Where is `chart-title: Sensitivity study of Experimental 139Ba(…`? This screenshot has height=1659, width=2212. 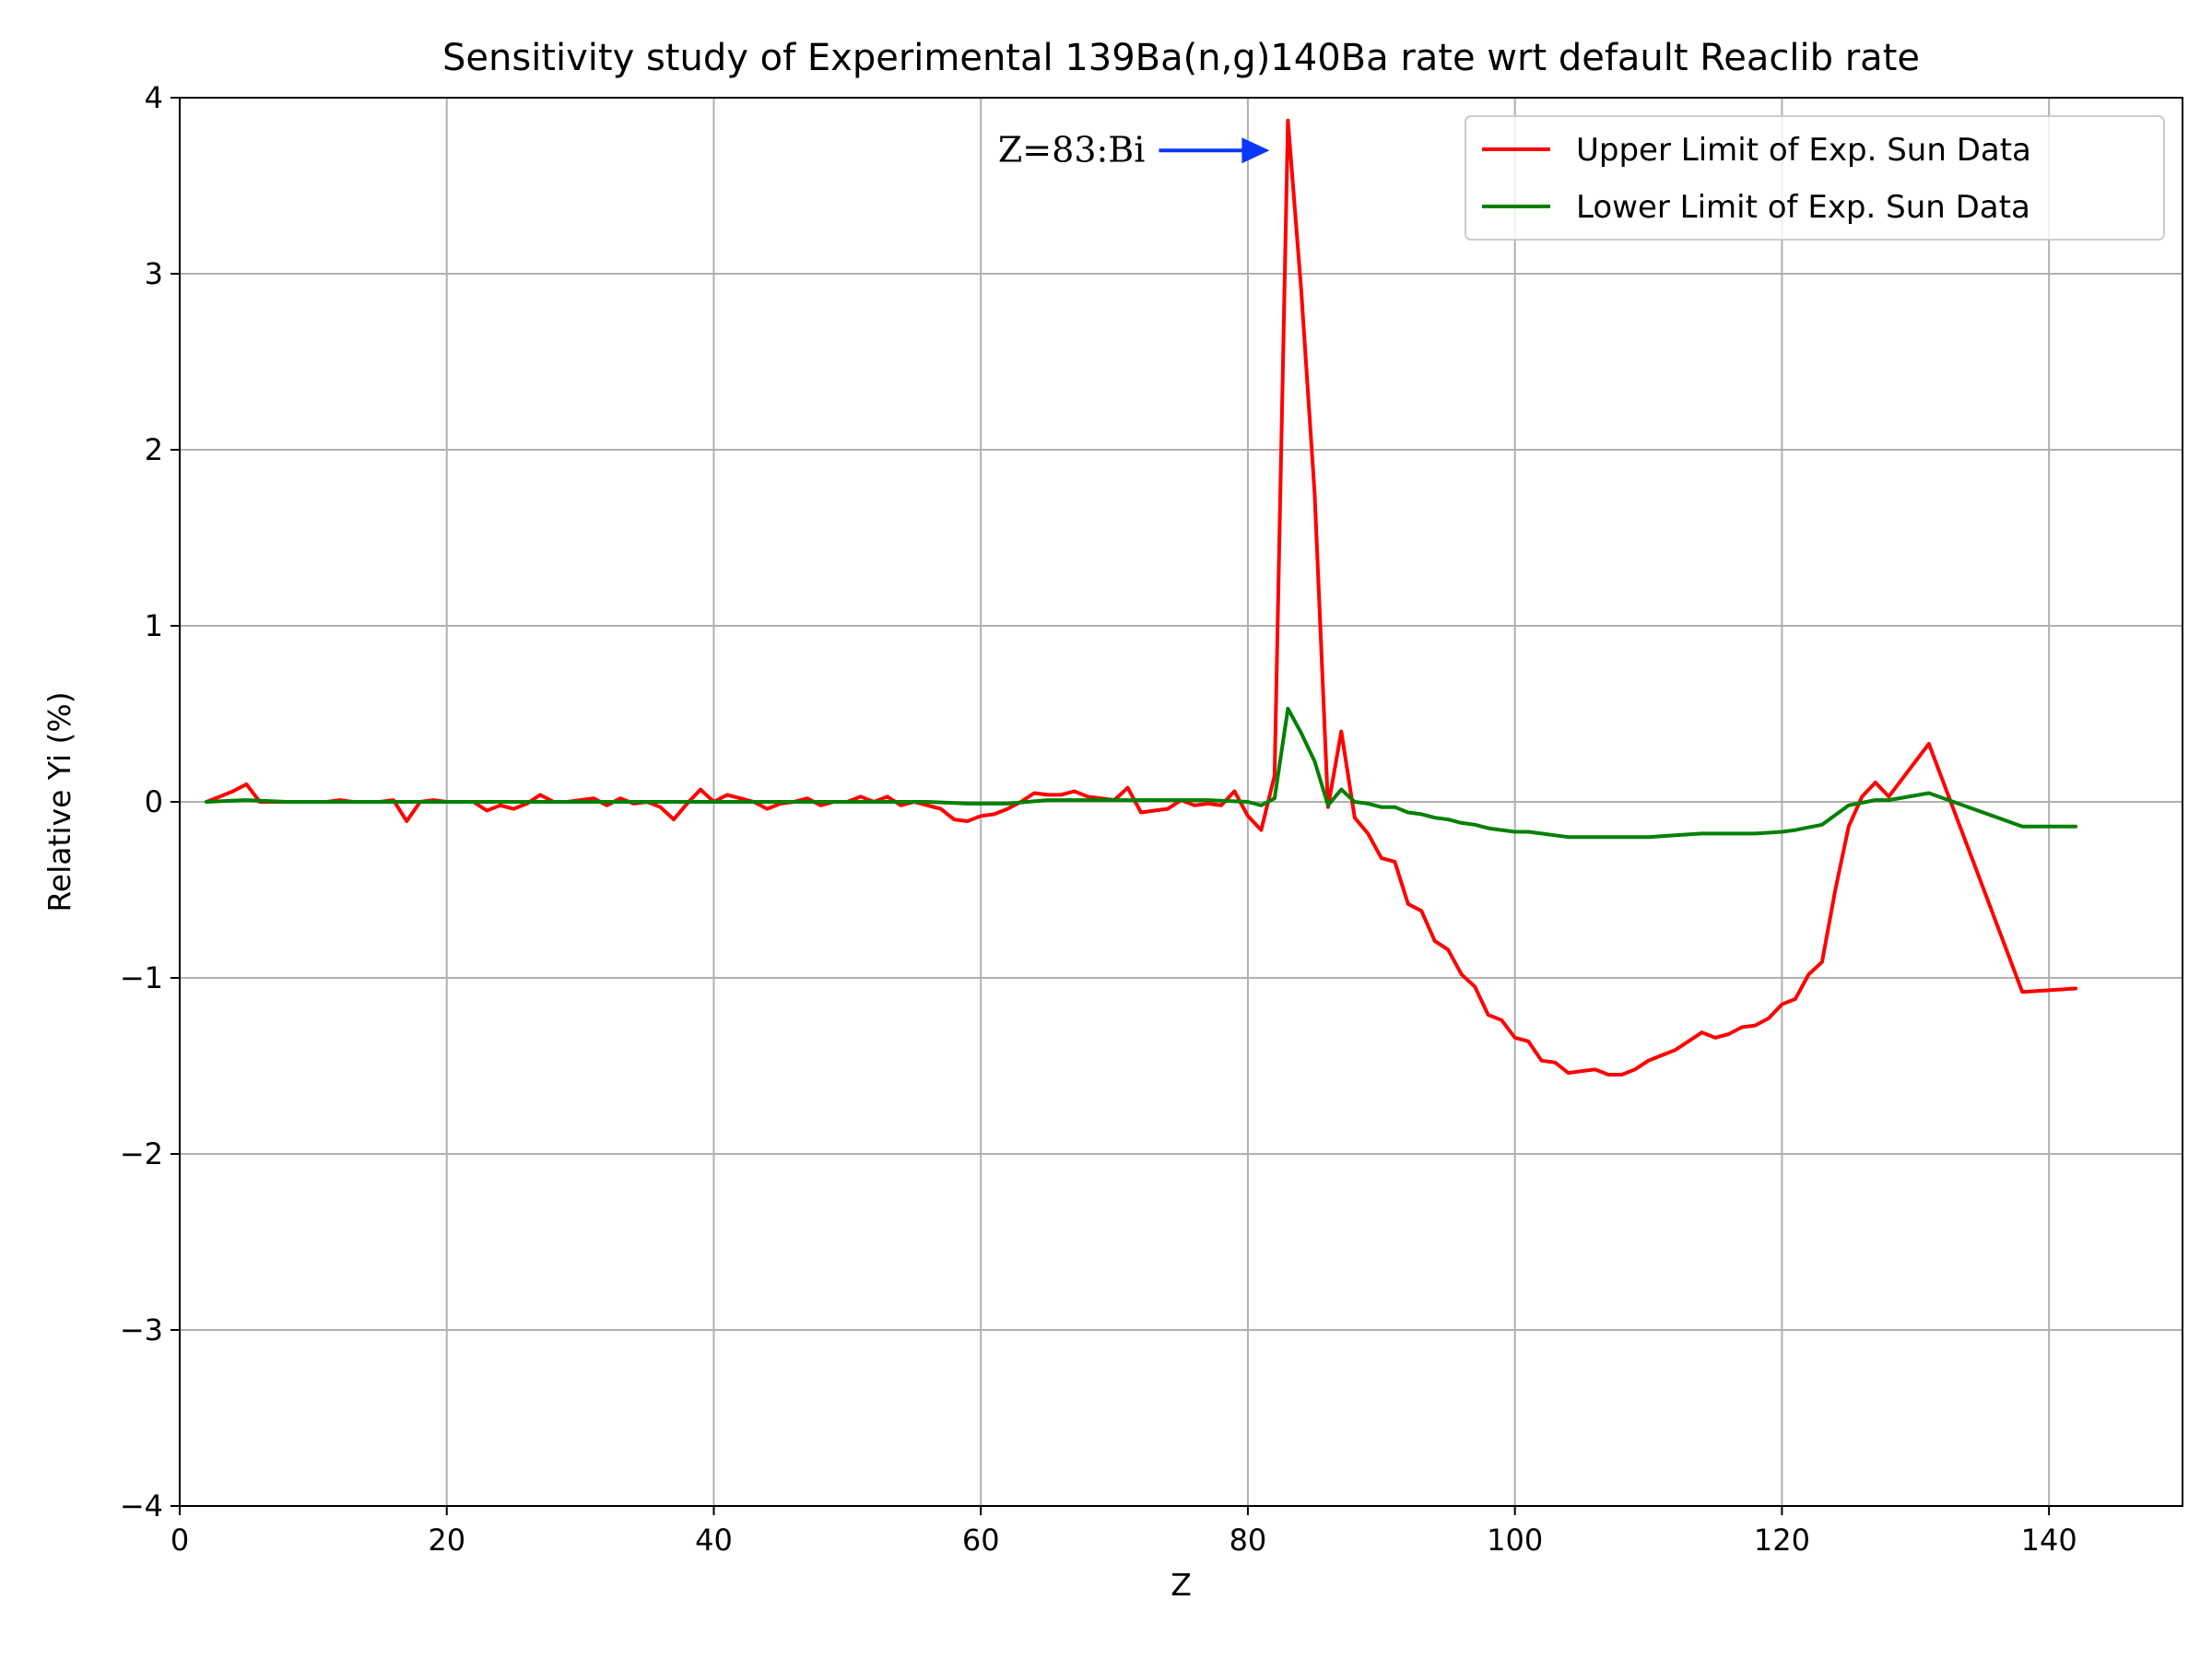 chart-title: Sensitivity study of Experimental 139Ba(… is located at coordinates (1181, 58).